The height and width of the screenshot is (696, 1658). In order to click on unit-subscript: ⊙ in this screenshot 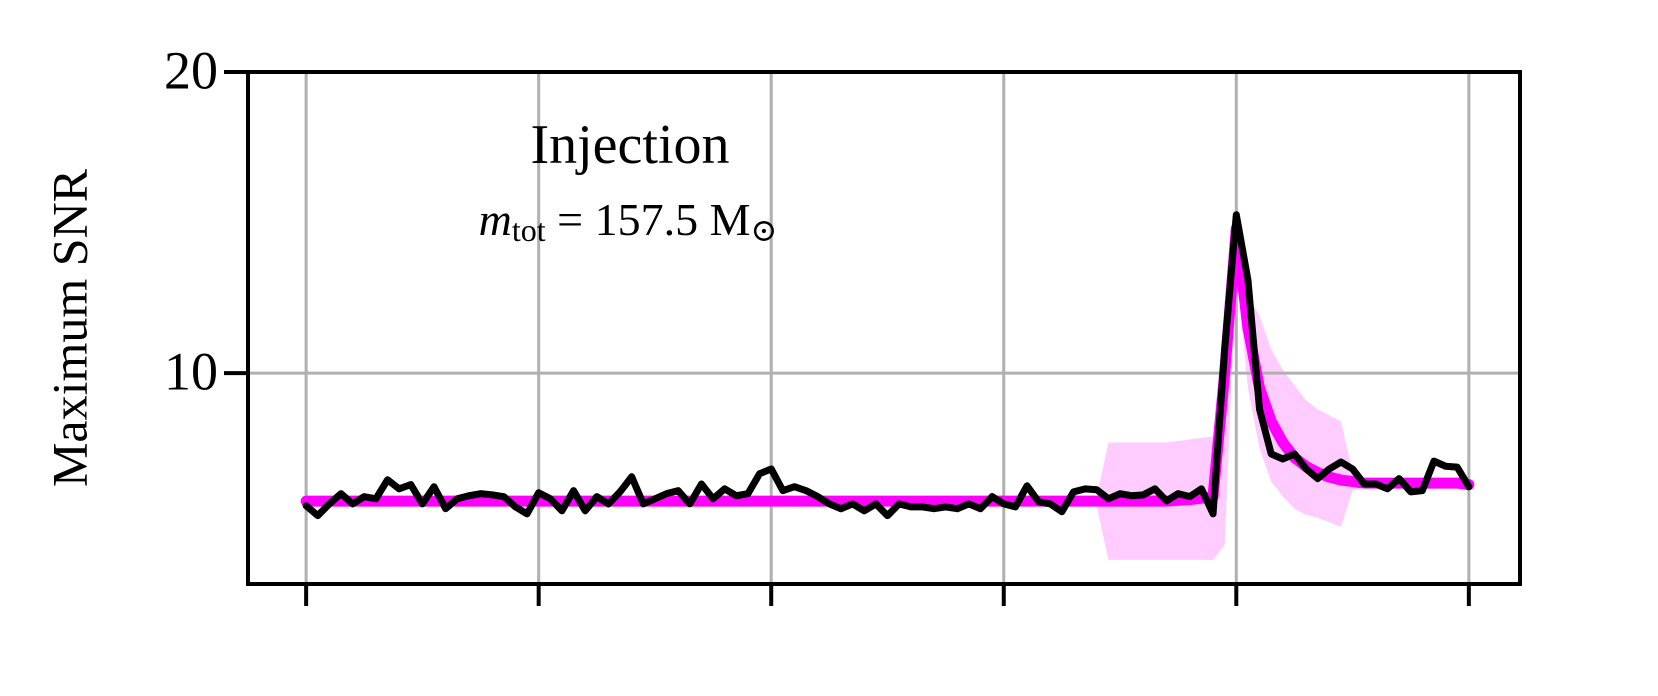, I will do `click(764, 230)`.